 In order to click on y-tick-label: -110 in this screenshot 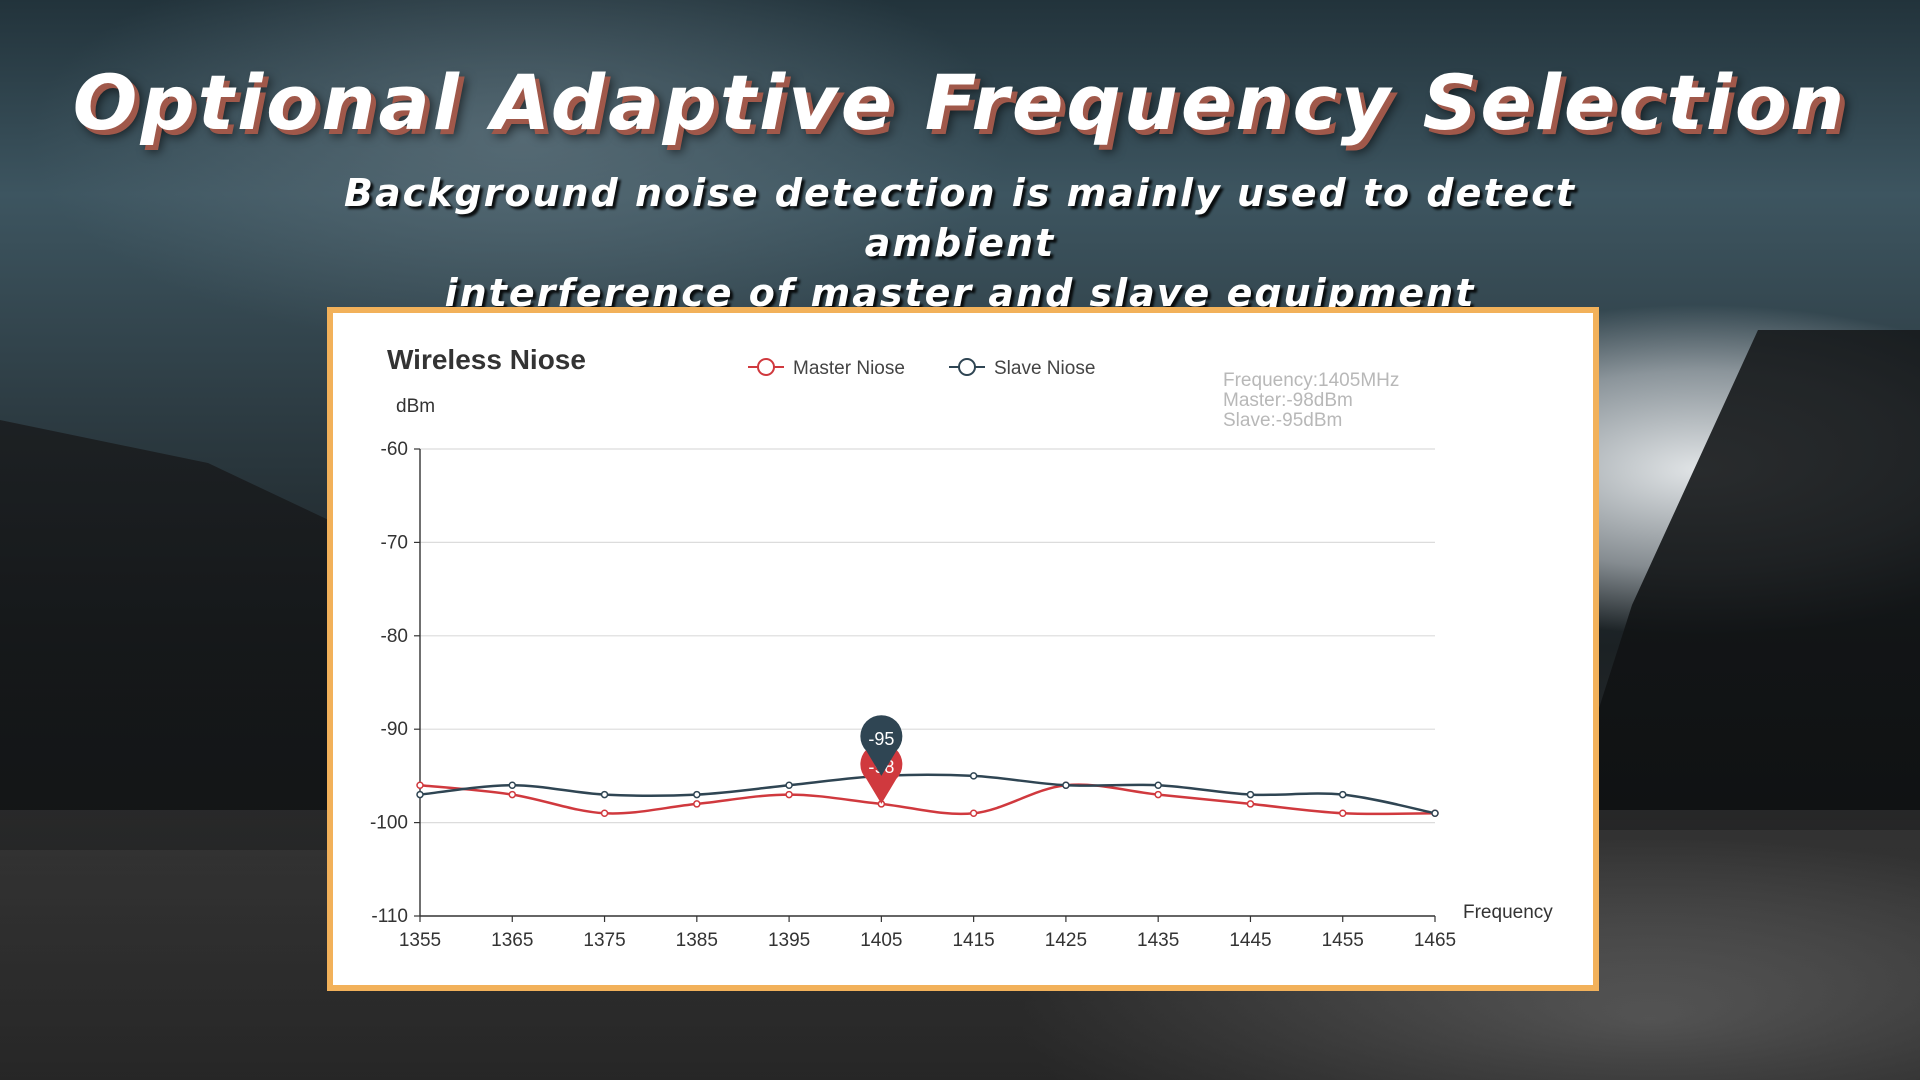, I will do `click(389, 916)`.